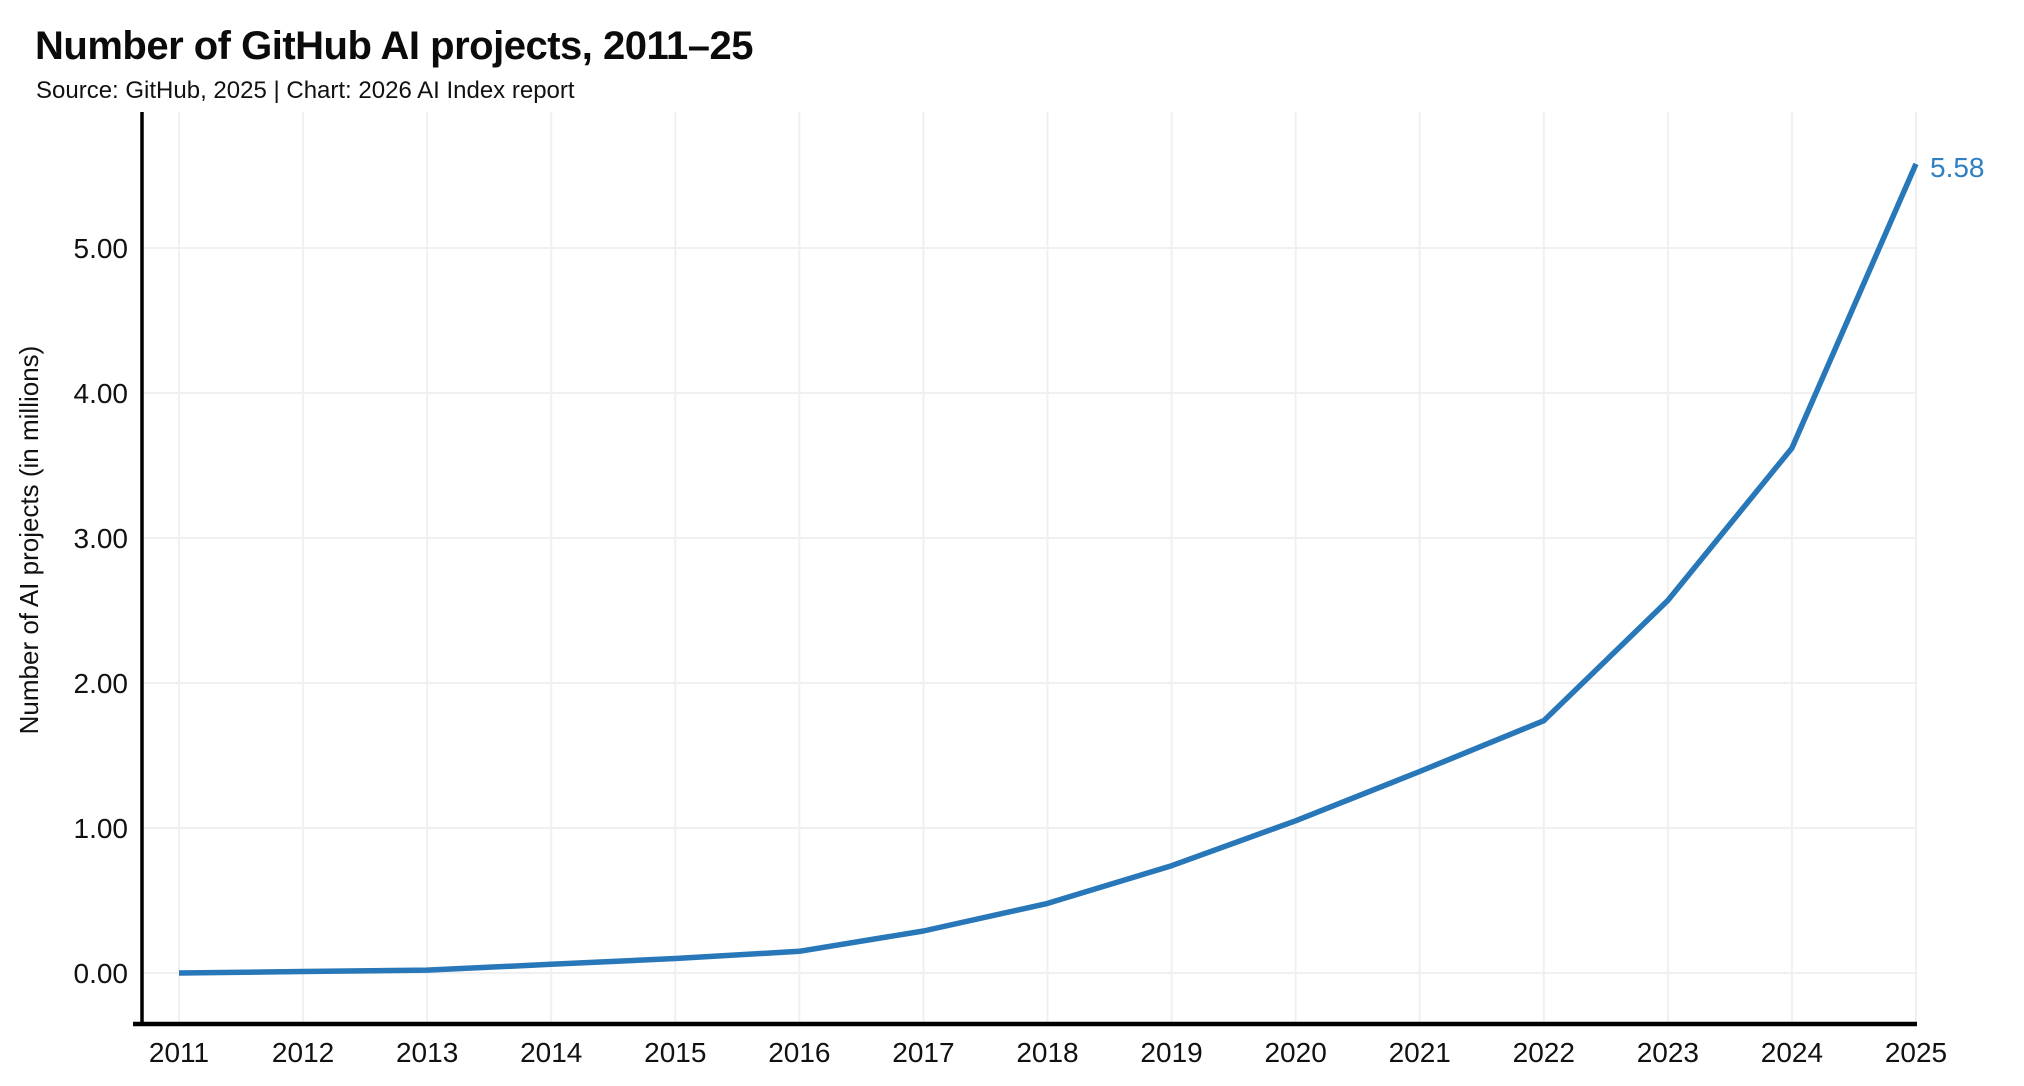  What do you see at coordinates (101, 393) in the screenshot?
I see `y-tick-label: 4.00` at bounding box center [101, 393].